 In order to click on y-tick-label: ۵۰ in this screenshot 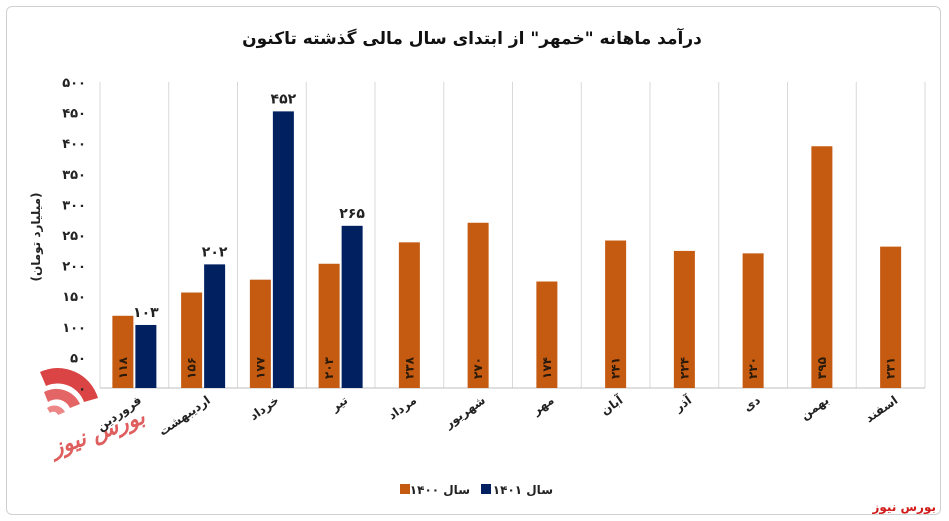, I will do `click(78, 358)`.